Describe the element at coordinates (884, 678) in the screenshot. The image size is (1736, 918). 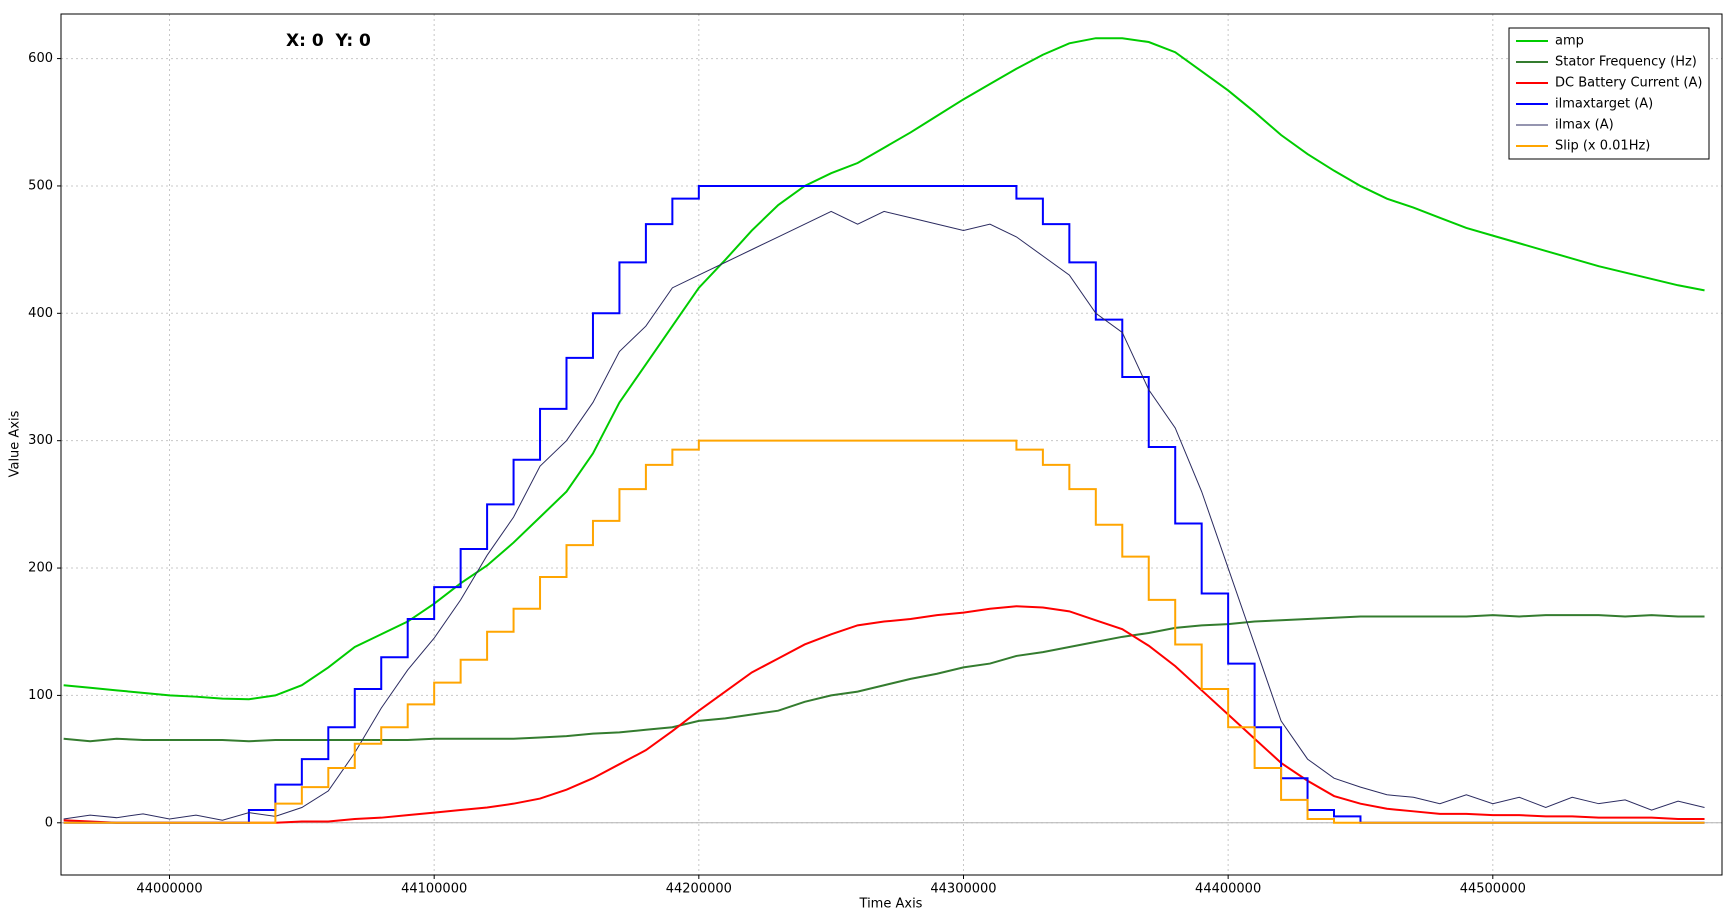
I see `series-line` at that location.